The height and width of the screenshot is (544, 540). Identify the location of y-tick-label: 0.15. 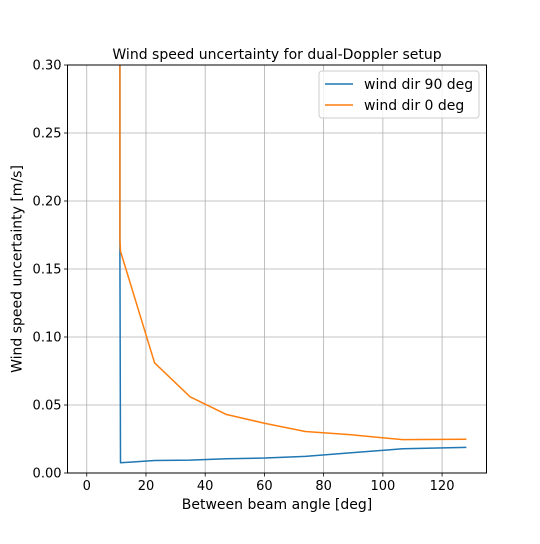
(47, 270).